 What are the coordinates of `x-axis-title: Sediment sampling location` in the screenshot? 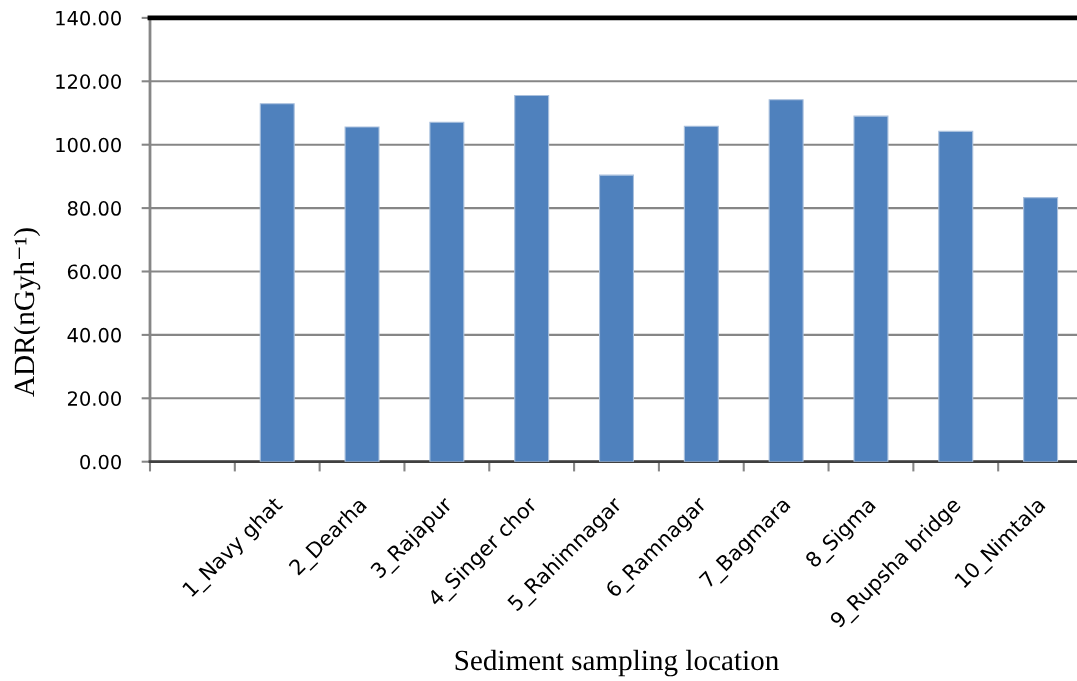 It's located at (617, 663).